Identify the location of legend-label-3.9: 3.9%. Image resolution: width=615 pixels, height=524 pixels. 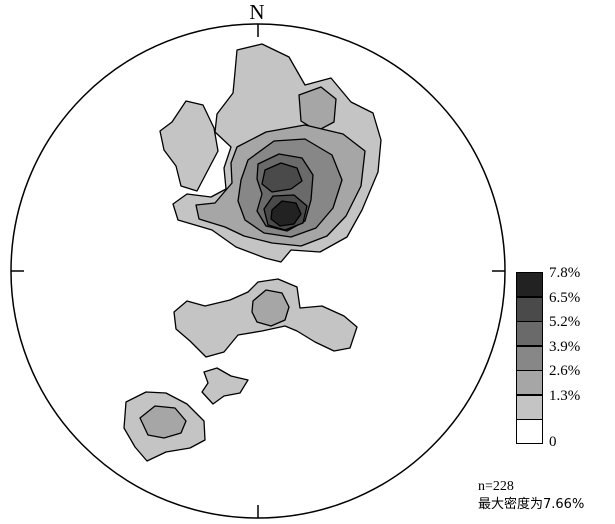
(565, 346).